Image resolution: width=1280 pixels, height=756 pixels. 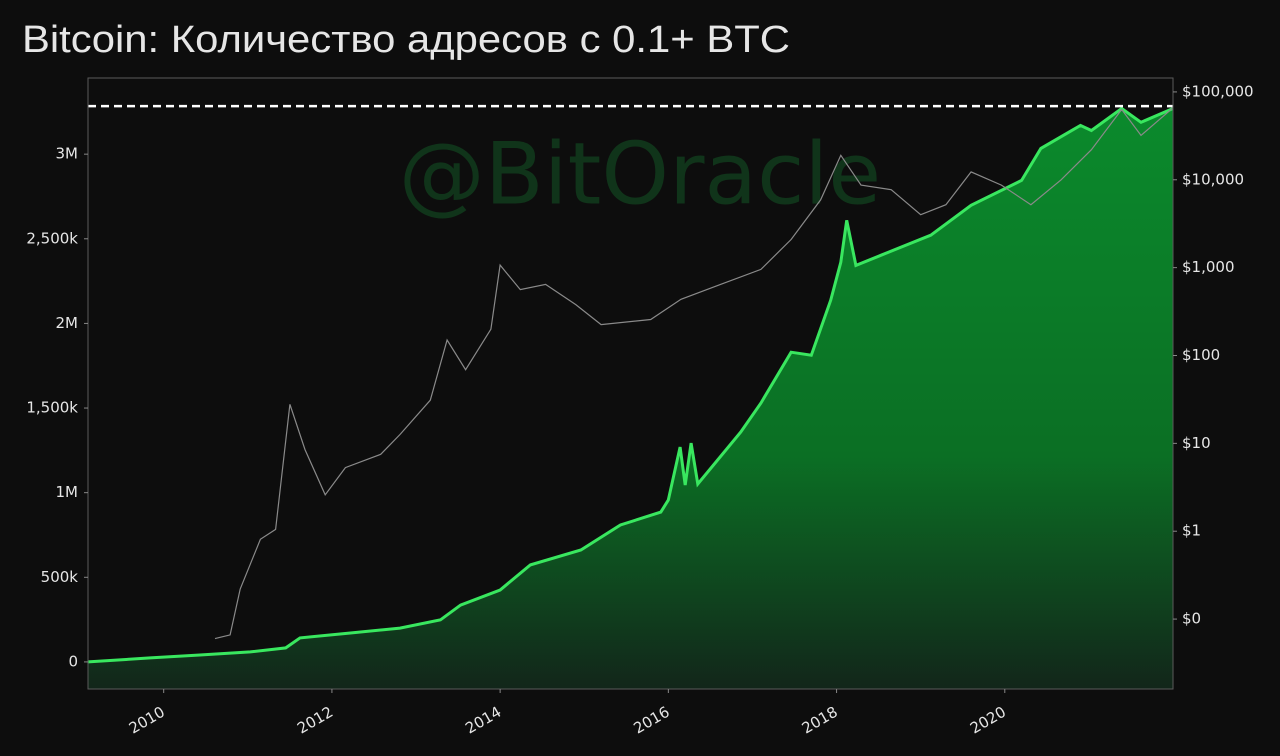 I want to click on y2-tick-label: $1,000, so click(x=1208, y=267).